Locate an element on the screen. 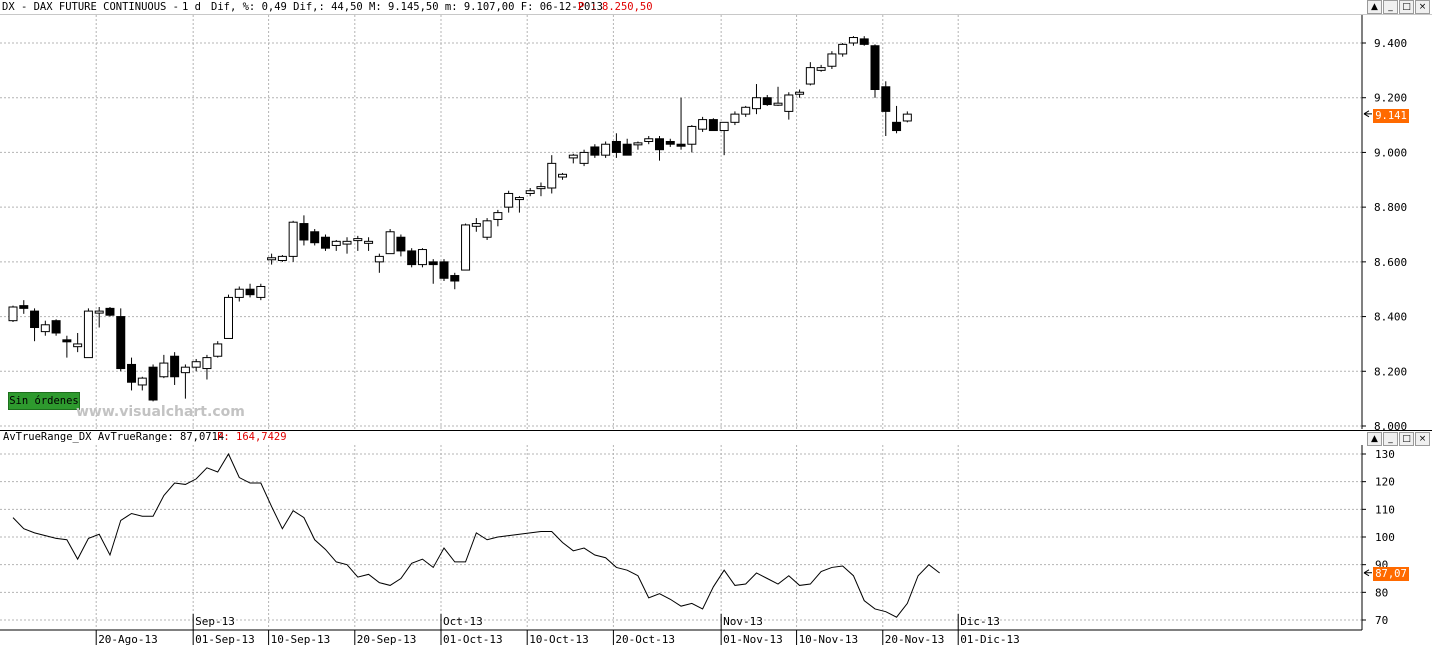 This screenshot has height=649, width=1432. price-tick-label: 8.000 is located at coordinates (1390, 426).